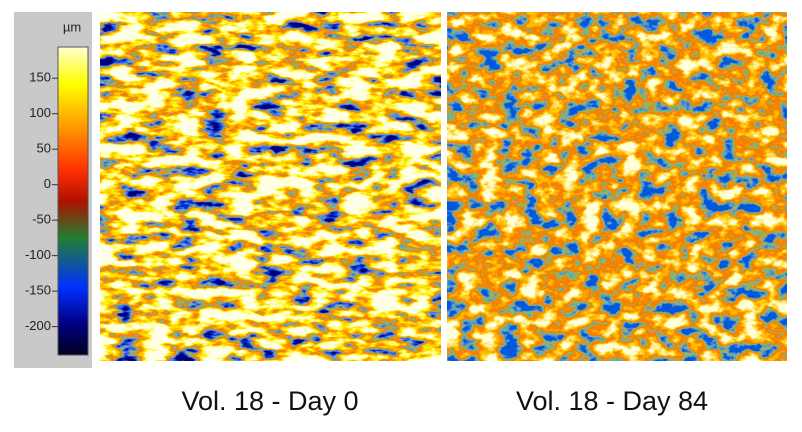 This screenshot has width=802, height=432. Describe the element at coordinates (41, 219) in the screenshot. I see `tick-label: -50` at that location.